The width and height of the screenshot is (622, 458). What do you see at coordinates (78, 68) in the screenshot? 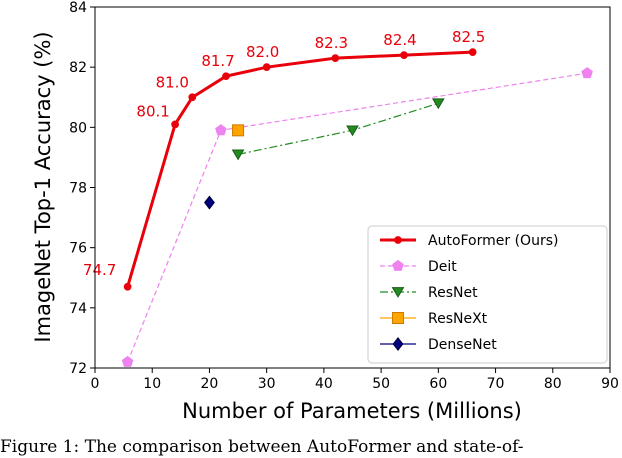
I see `y-tick-label: 82` at bounding box center [78, 68].